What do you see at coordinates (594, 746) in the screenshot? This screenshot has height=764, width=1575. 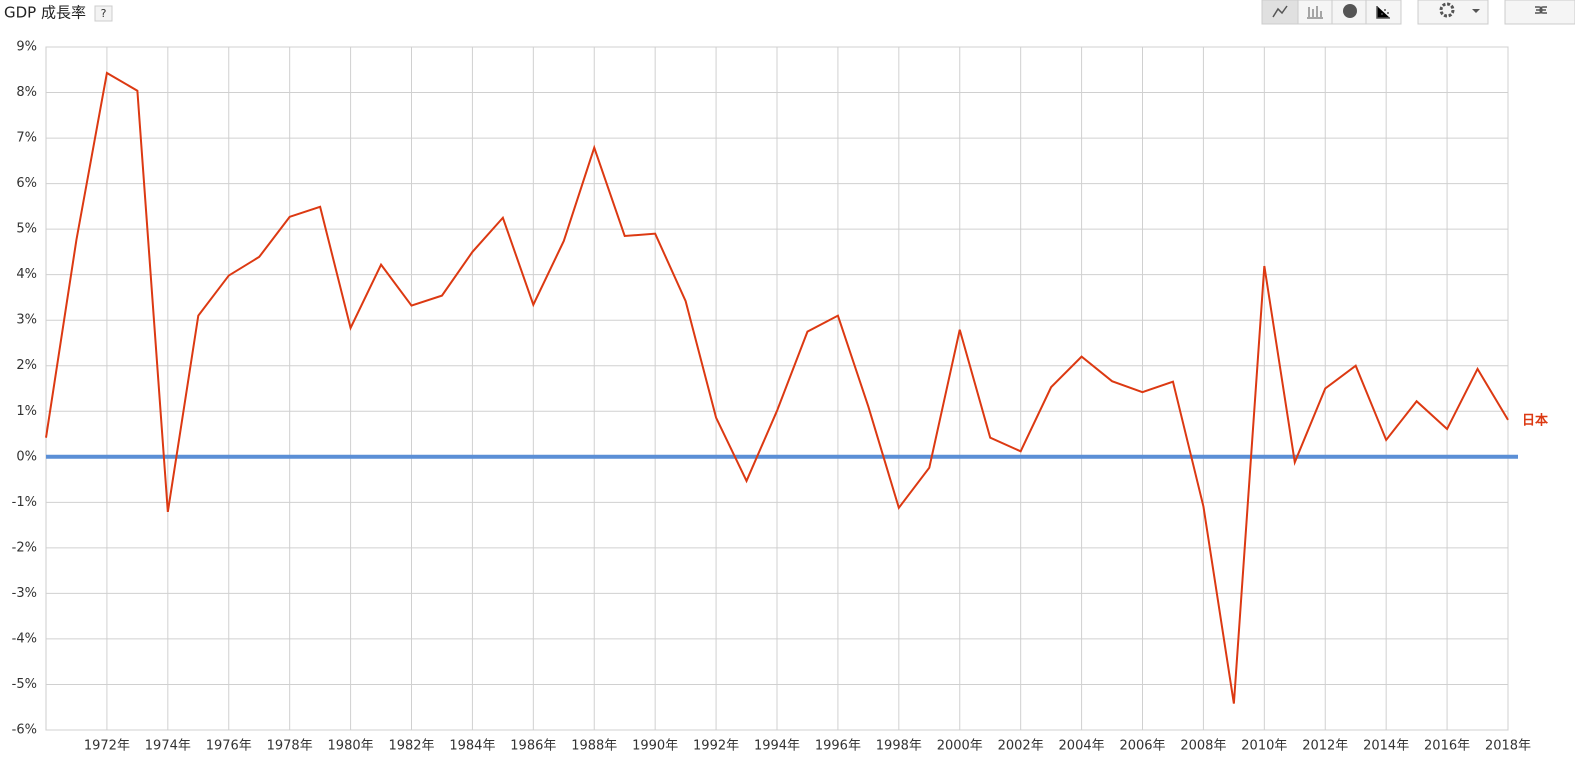 I see `x-tick-label: 1988年` at bounding box center [594, 746].